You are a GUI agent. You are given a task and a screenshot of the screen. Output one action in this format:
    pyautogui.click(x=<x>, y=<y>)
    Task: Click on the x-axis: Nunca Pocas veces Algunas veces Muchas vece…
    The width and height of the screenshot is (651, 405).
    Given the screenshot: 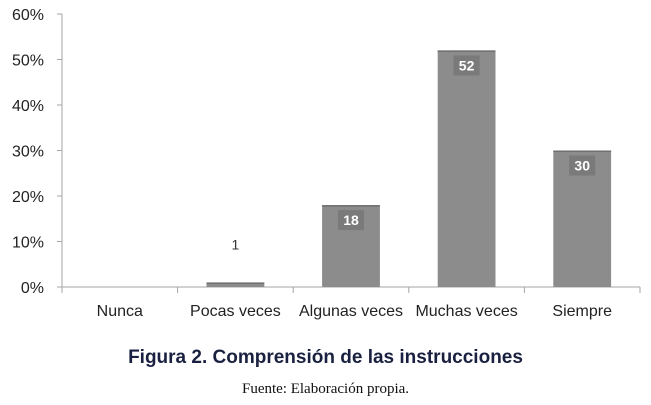 What is the action you would take?
    pyautogui.click(x=351, y=303)
    